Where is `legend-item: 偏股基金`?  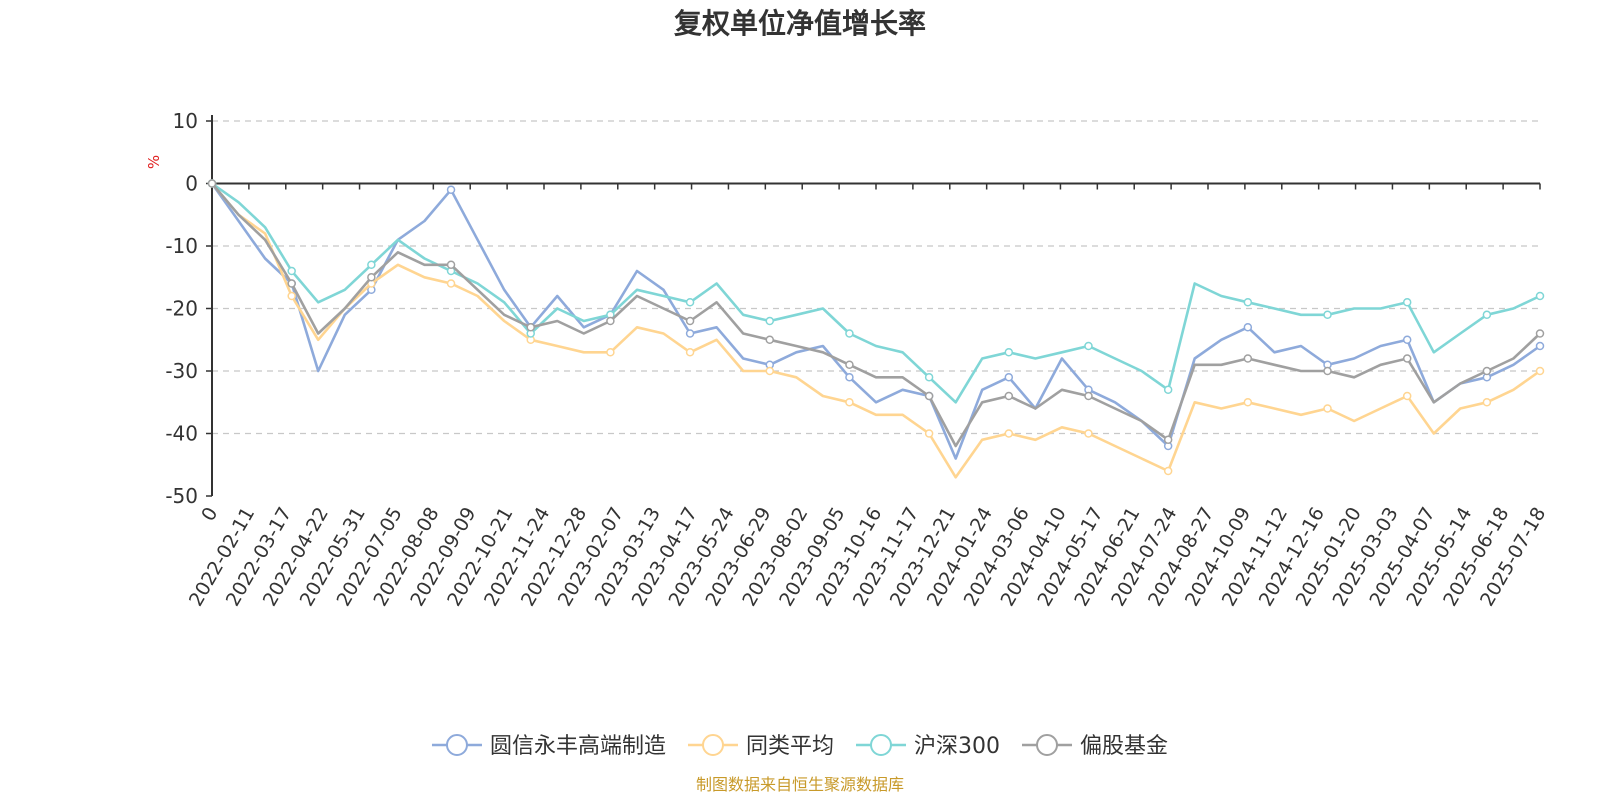 legend-item: 偏股基金 is located at coordinates (1095, 746).